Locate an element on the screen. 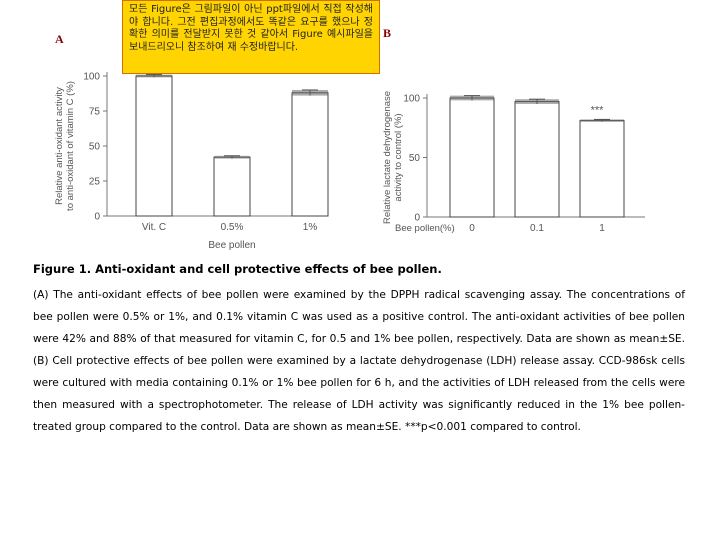 Image resolution: width=720 pixels, height=540 pixels. a-x-tick-label: 1% is located at coordinates (310, 227).